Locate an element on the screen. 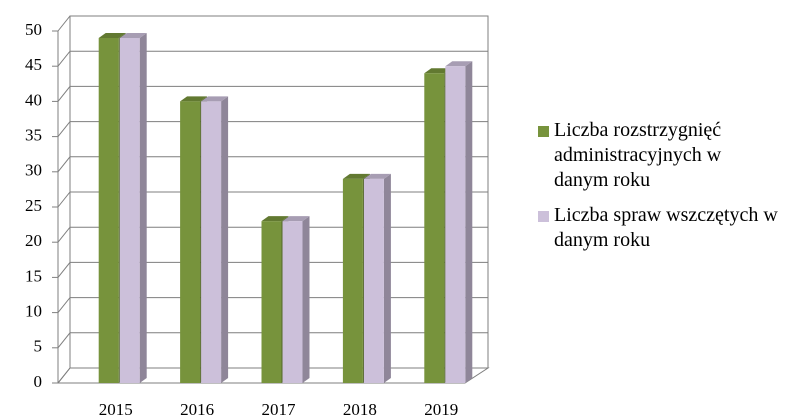  y-tick-label: 40 is located at coordinates (33, 99).